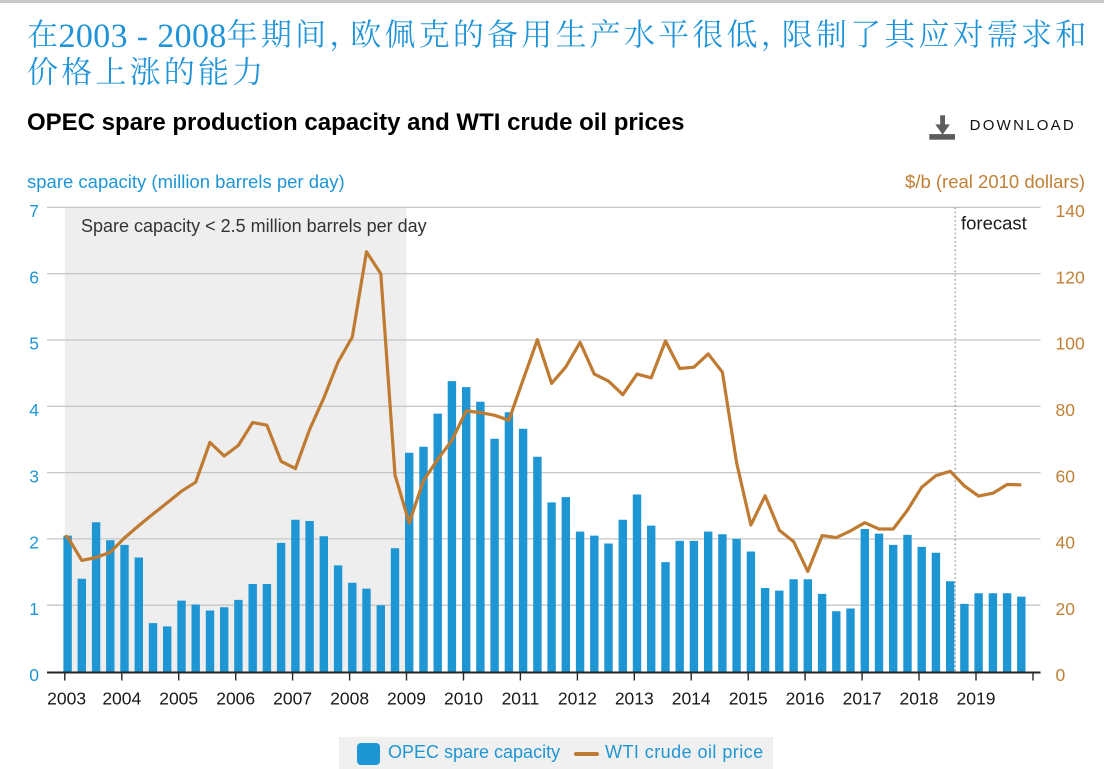  Describe the element at coordinates (1070, 277) in the screenshot. I see `svg-text: 120` at that location.